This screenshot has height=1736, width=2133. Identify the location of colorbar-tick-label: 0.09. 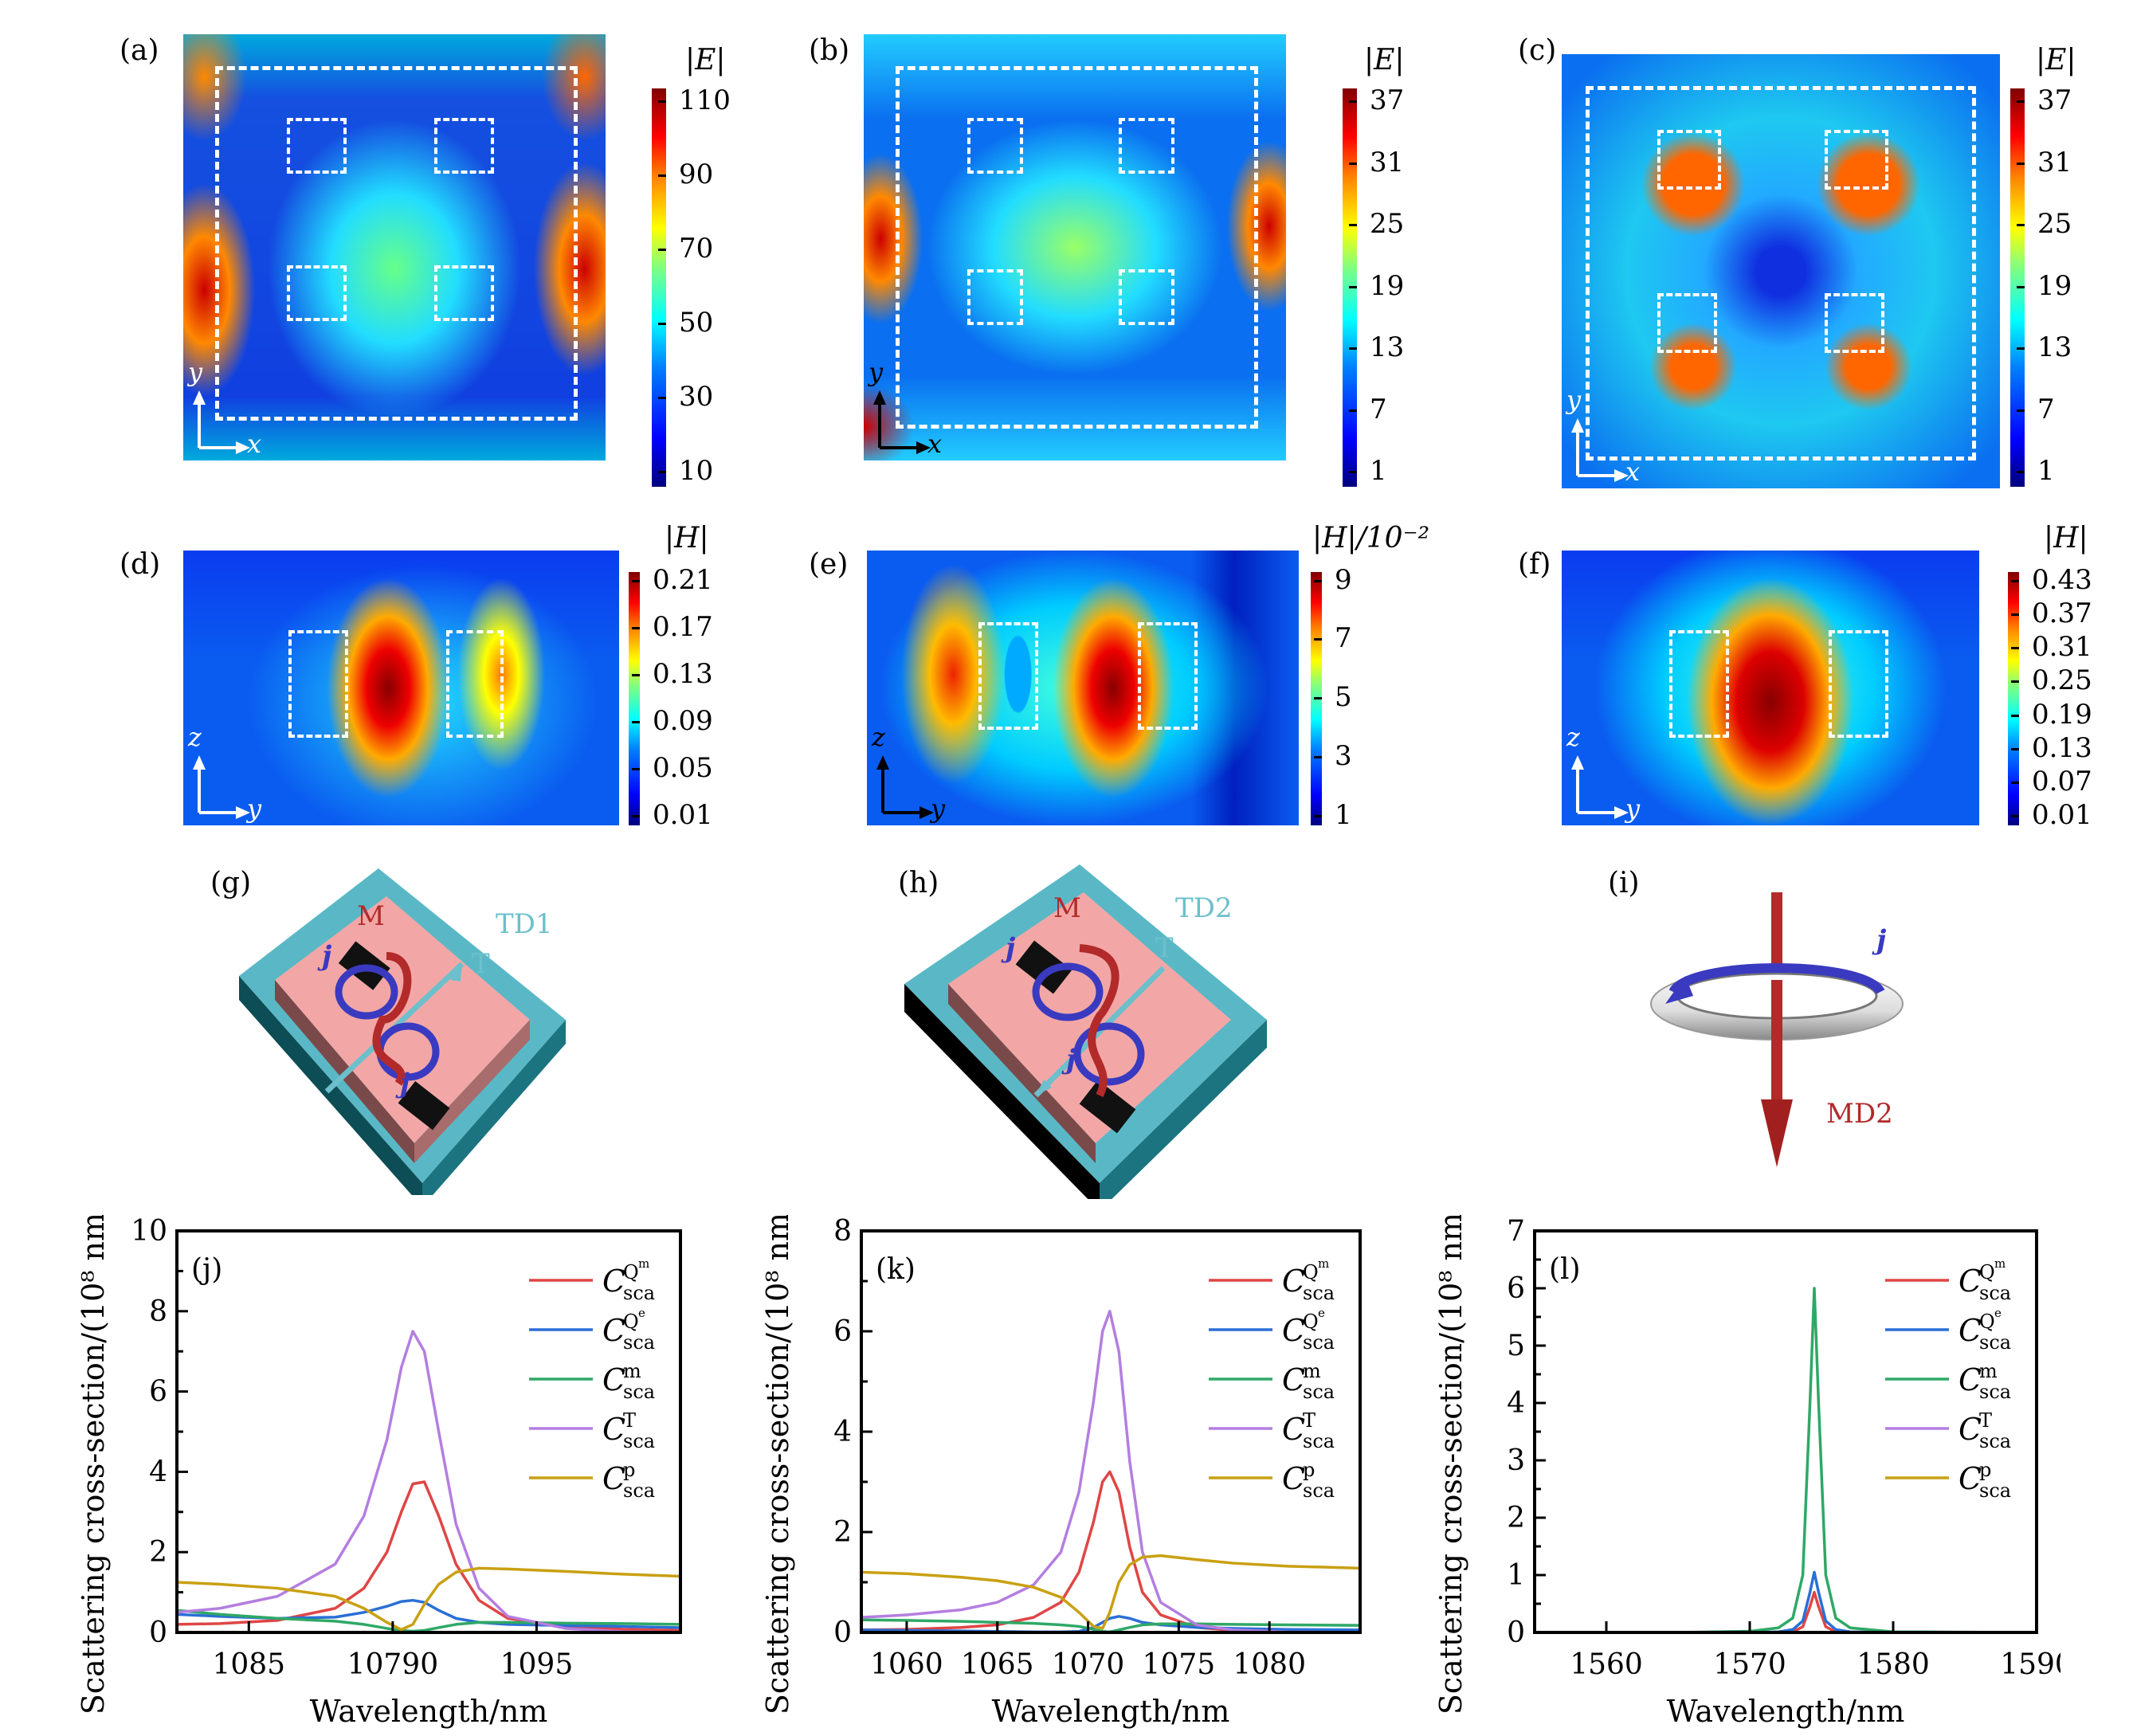
(673, 720).